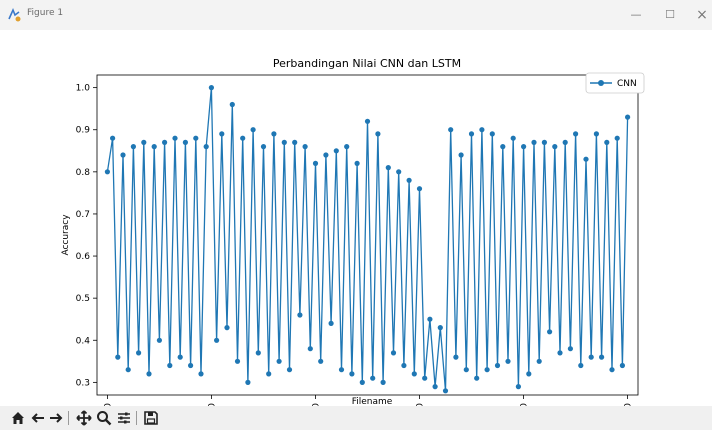 Image resolution: width=712 pixels, height=430 pixels. Describe the element at coordinates (83, 131) in the screenshot. I see `y-tick-label: 0.9` at that location.